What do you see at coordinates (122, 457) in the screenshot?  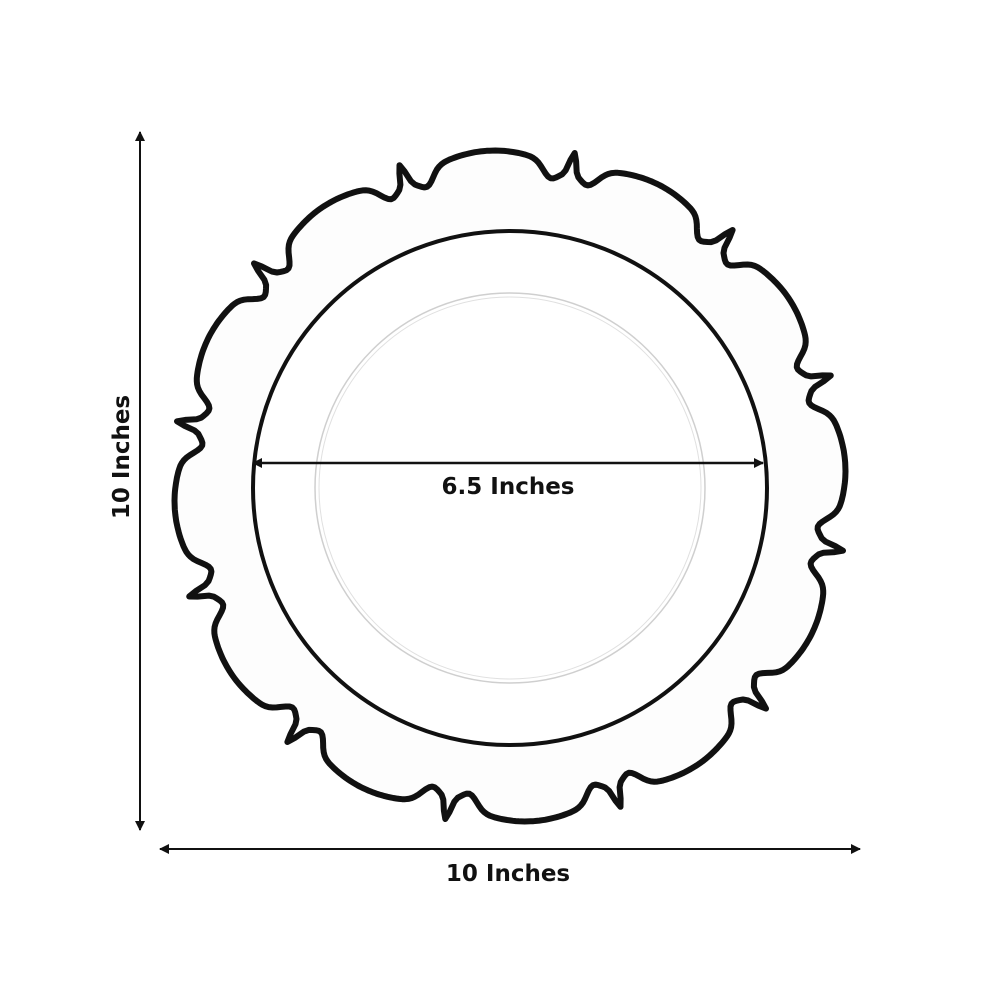 I see `height-label: 10 Inches` at bounding box center [122, 457].